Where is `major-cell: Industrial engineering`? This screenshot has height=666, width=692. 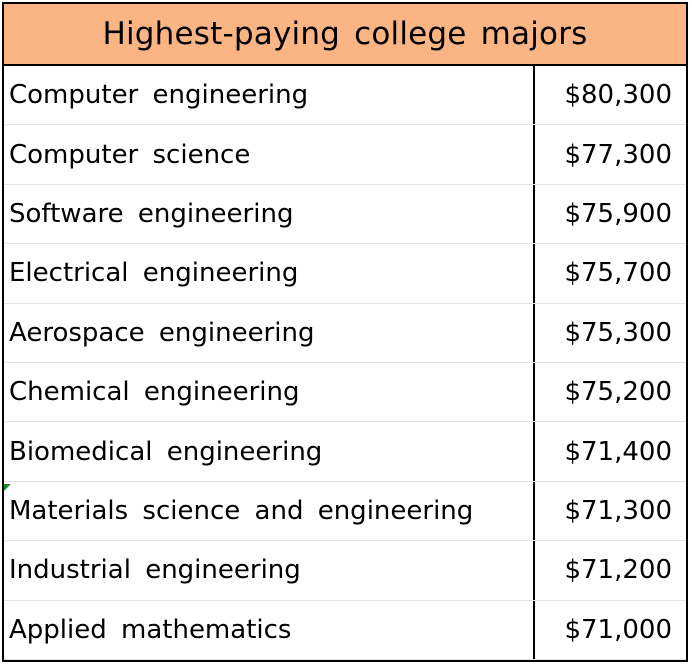 major-cell: Industrial engineering is located at coordinates (269, 570).